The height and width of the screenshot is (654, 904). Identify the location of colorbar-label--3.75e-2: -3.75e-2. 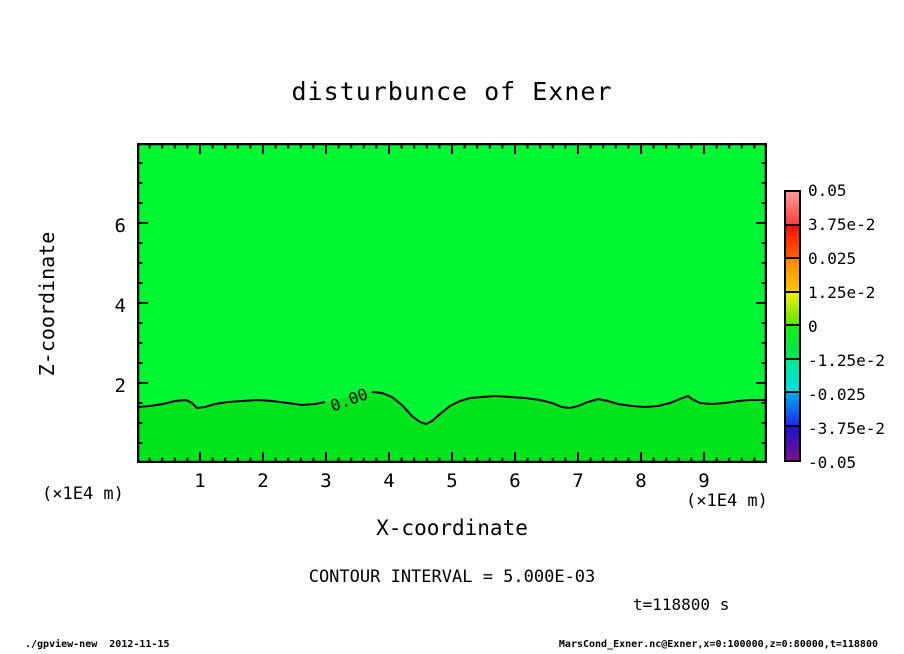
(847, 428).